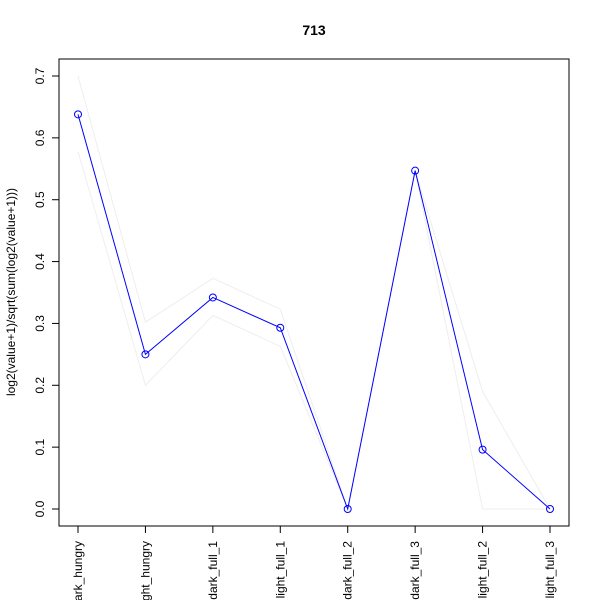  I want to click on y-tick-label: 0.7, so click(40, 75).